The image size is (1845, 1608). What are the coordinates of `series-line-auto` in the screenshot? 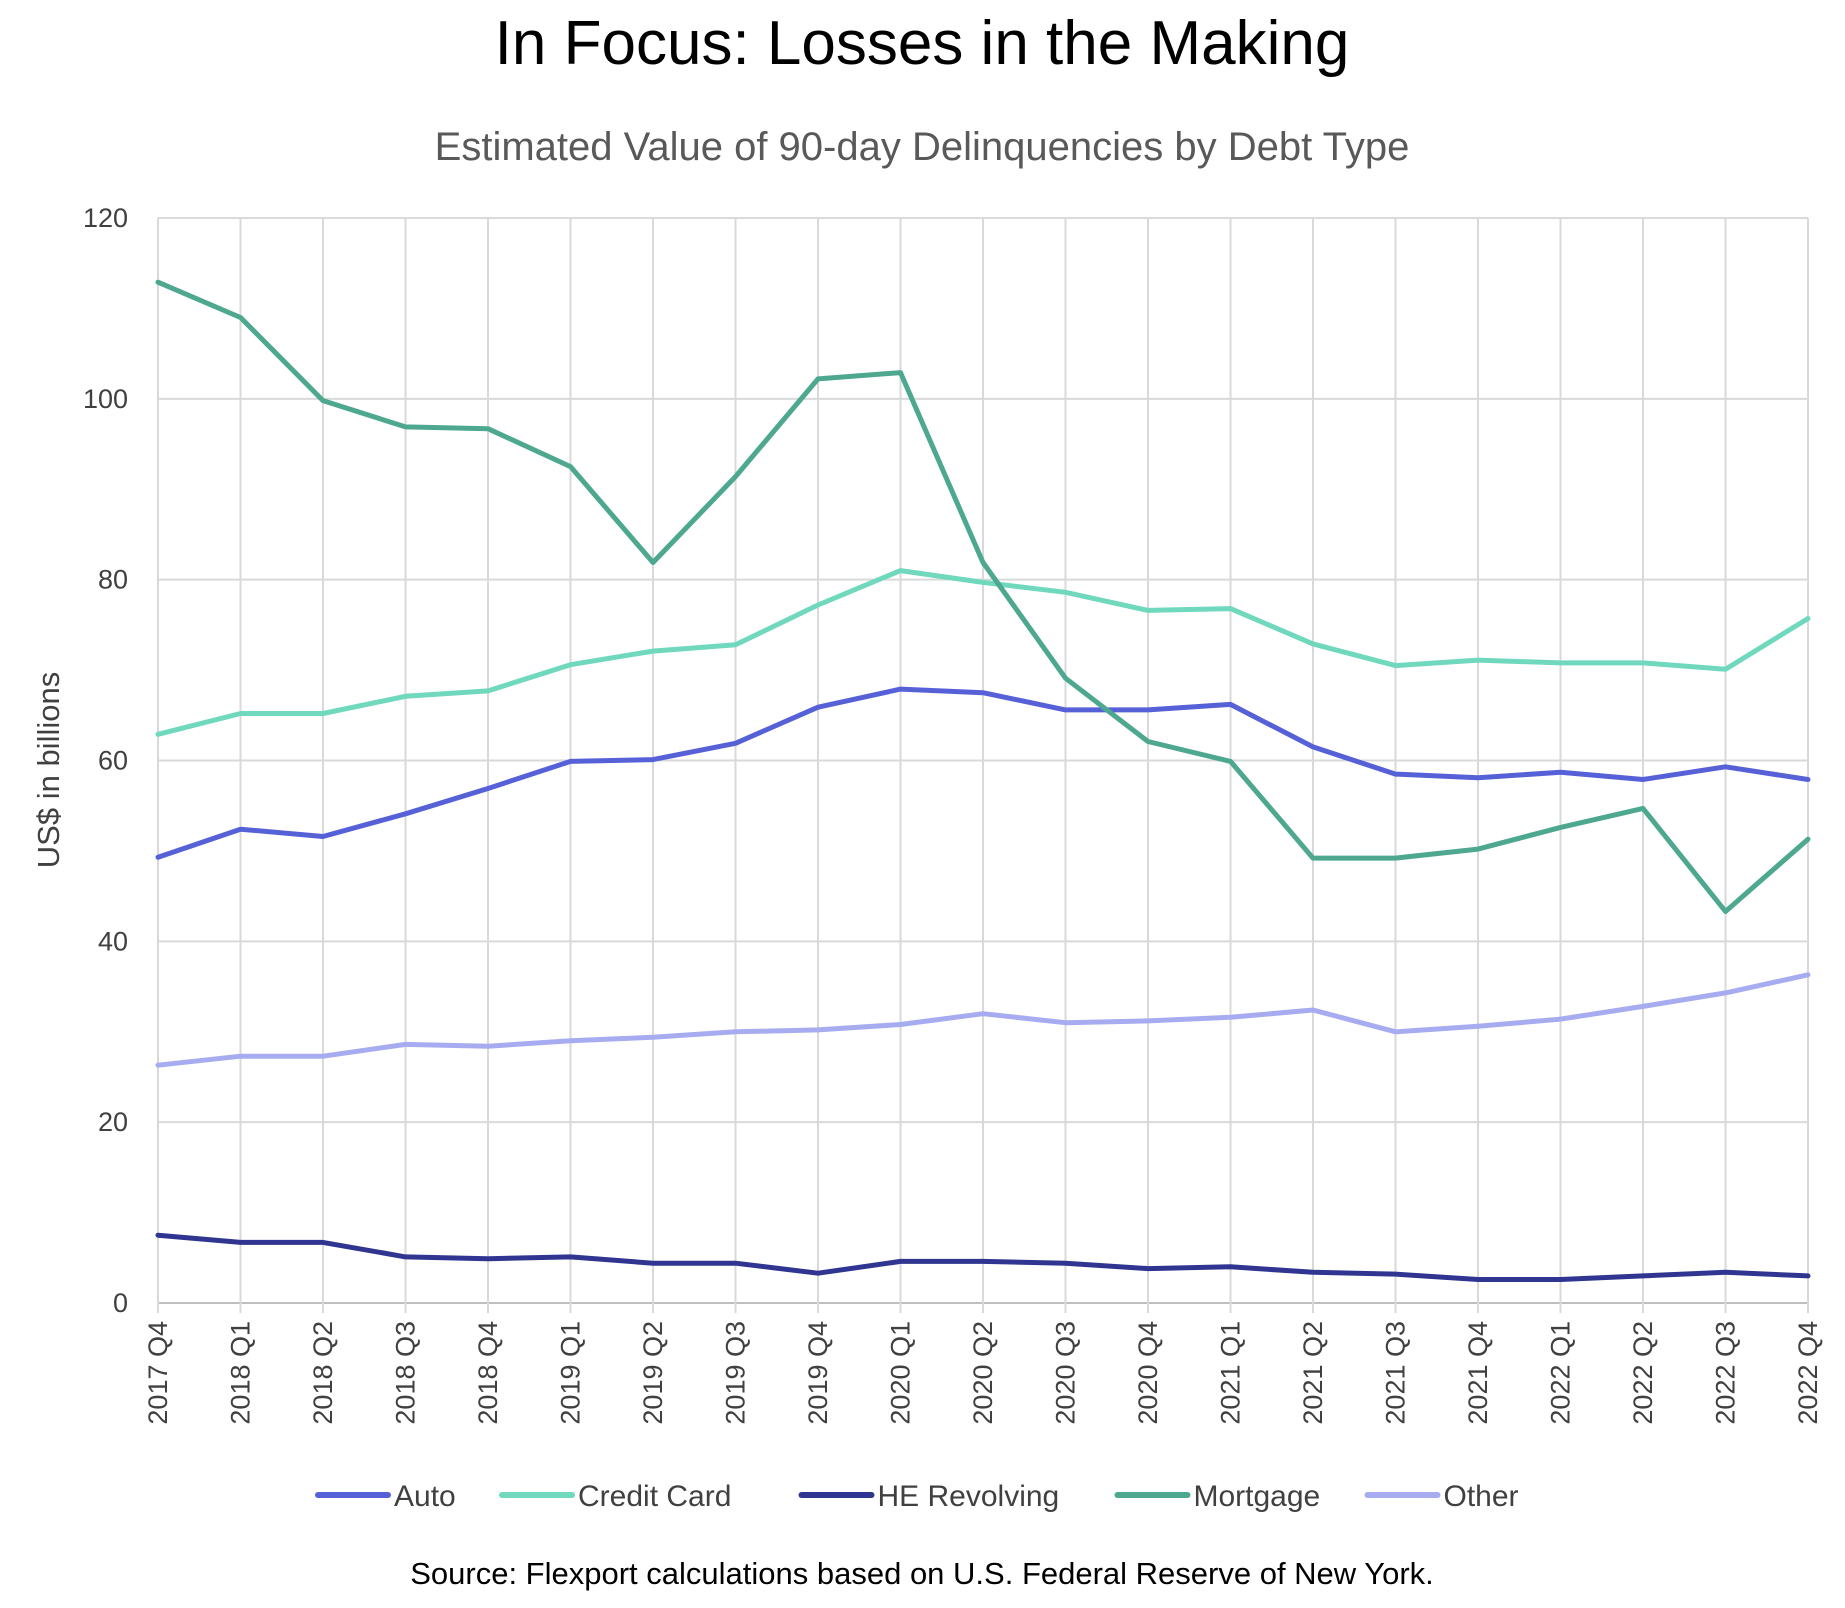 It's located at (983, 773).